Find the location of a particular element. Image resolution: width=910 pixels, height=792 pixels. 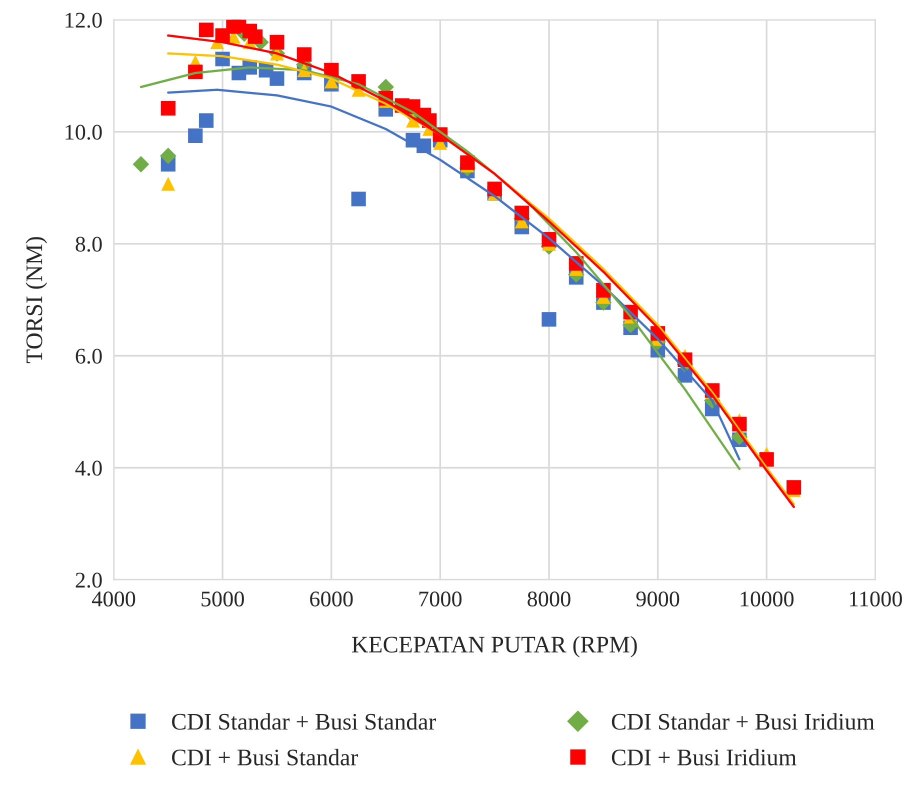

y-tick-label: 8.0 is located at coordinates (89, 244).